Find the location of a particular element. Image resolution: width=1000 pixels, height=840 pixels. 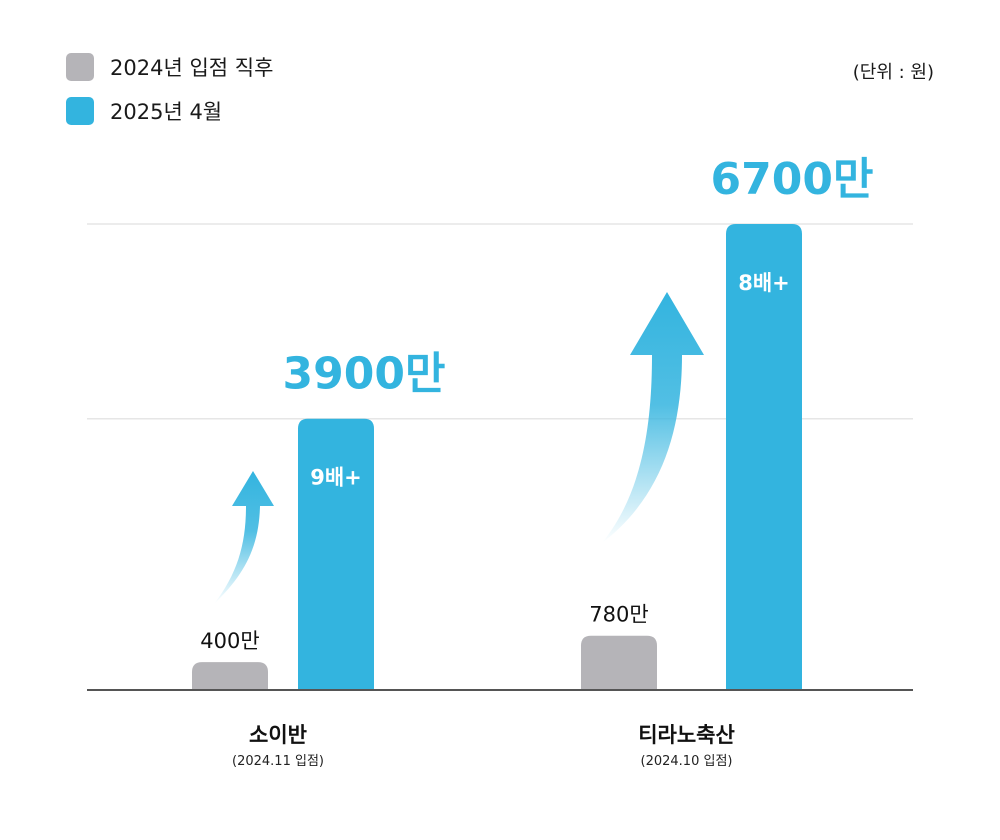

legend-item-after: 2025년 4월 is located at coordinates (169, 111).